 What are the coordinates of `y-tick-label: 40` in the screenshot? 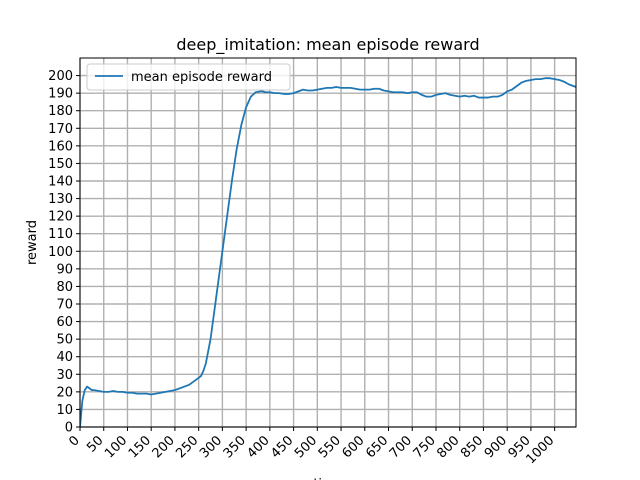 It's located at (64, 357).